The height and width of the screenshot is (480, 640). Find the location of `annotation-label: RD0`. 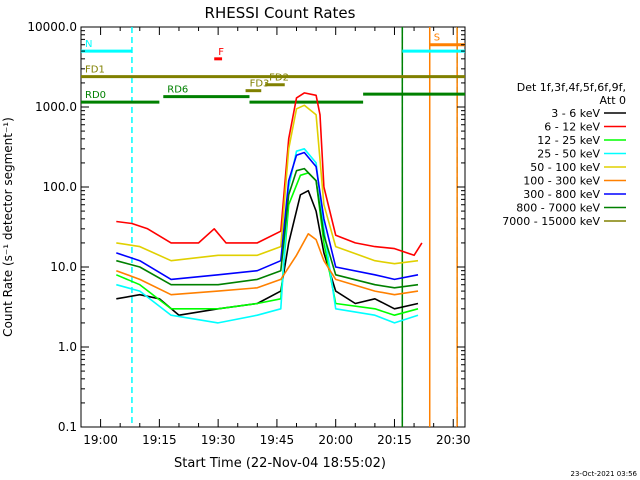

annotation-label: RD0 is located at coordinates (95, 95).